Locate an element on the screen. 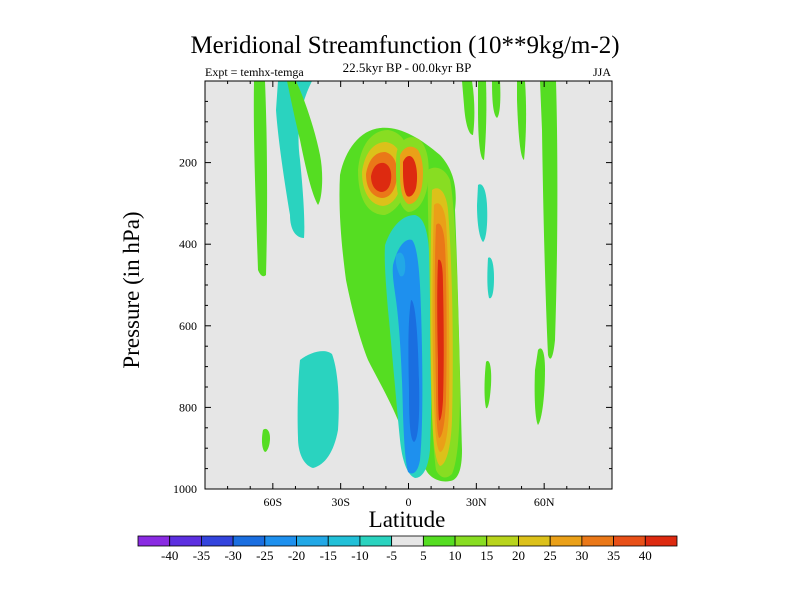 The image size is (800, 605). colorbar-level-label: 5 is located at coordinates (423, 555).